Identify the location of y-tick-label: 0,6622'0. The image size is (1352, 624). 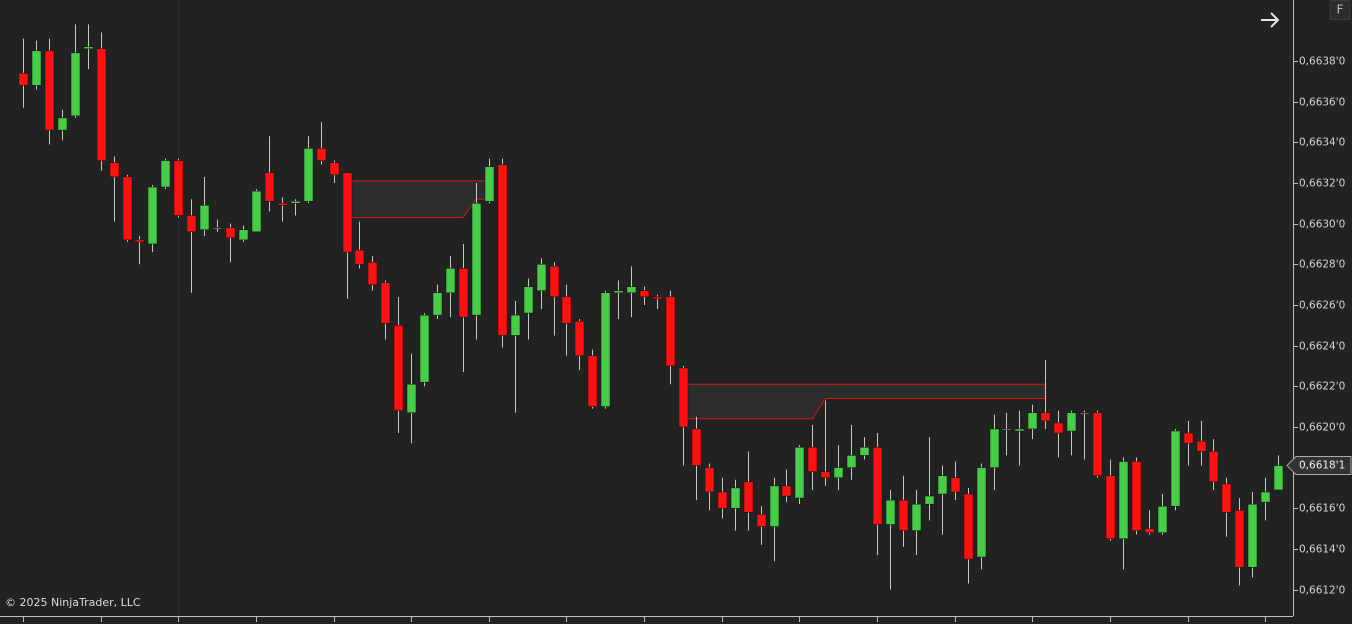
(1322, 387).